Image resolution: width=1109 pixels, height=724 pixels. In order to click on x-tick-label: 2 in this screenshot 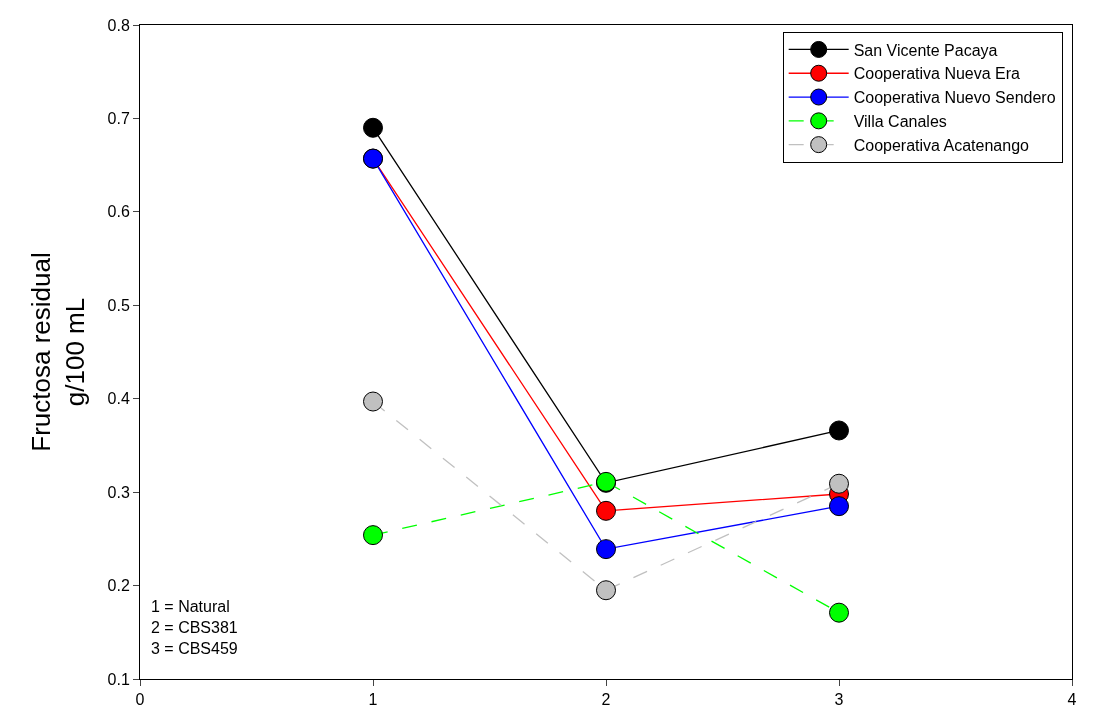, I will do `click(606, 700)`.